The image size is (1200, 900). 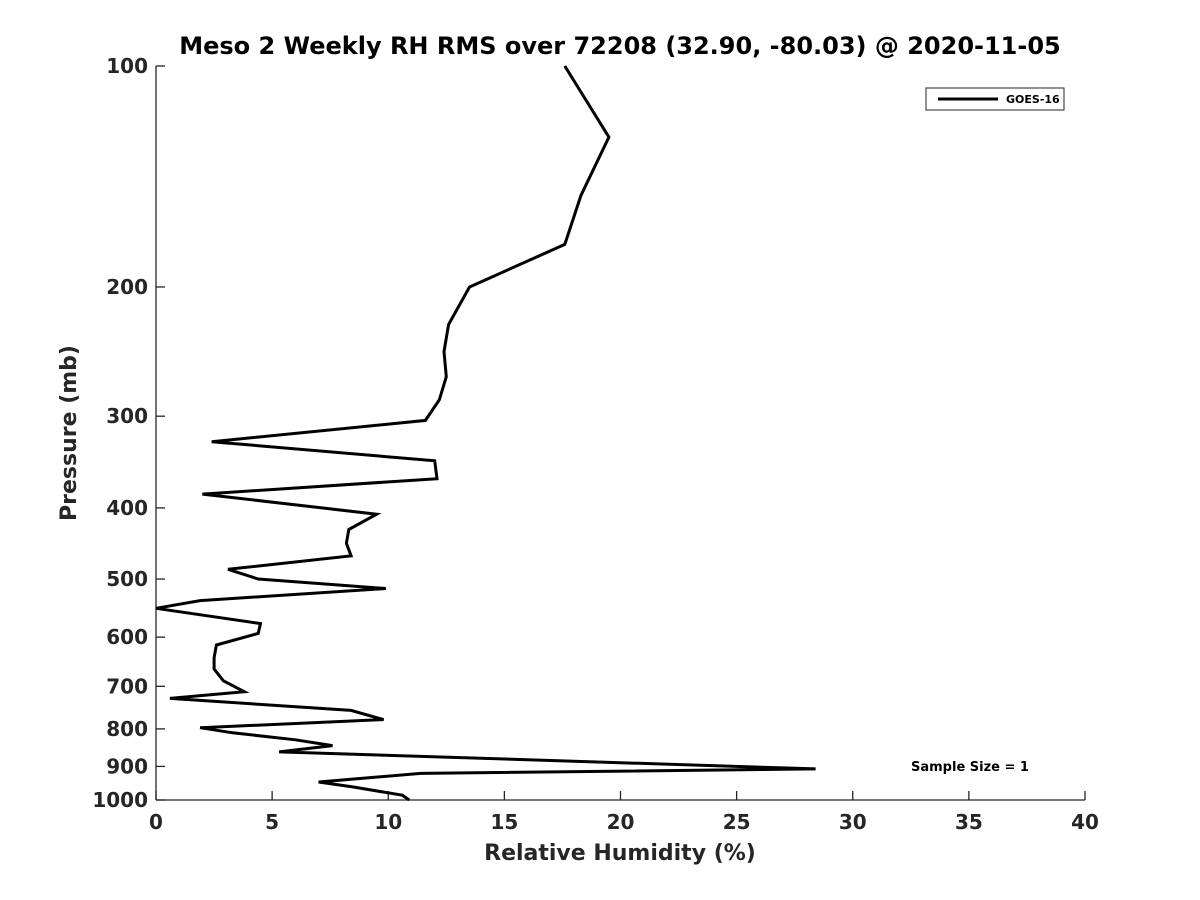 What do you see at coordinates (272, 822) in the screenshot?
I see `x-tick-label: 5` at bounding box center [272, 822].